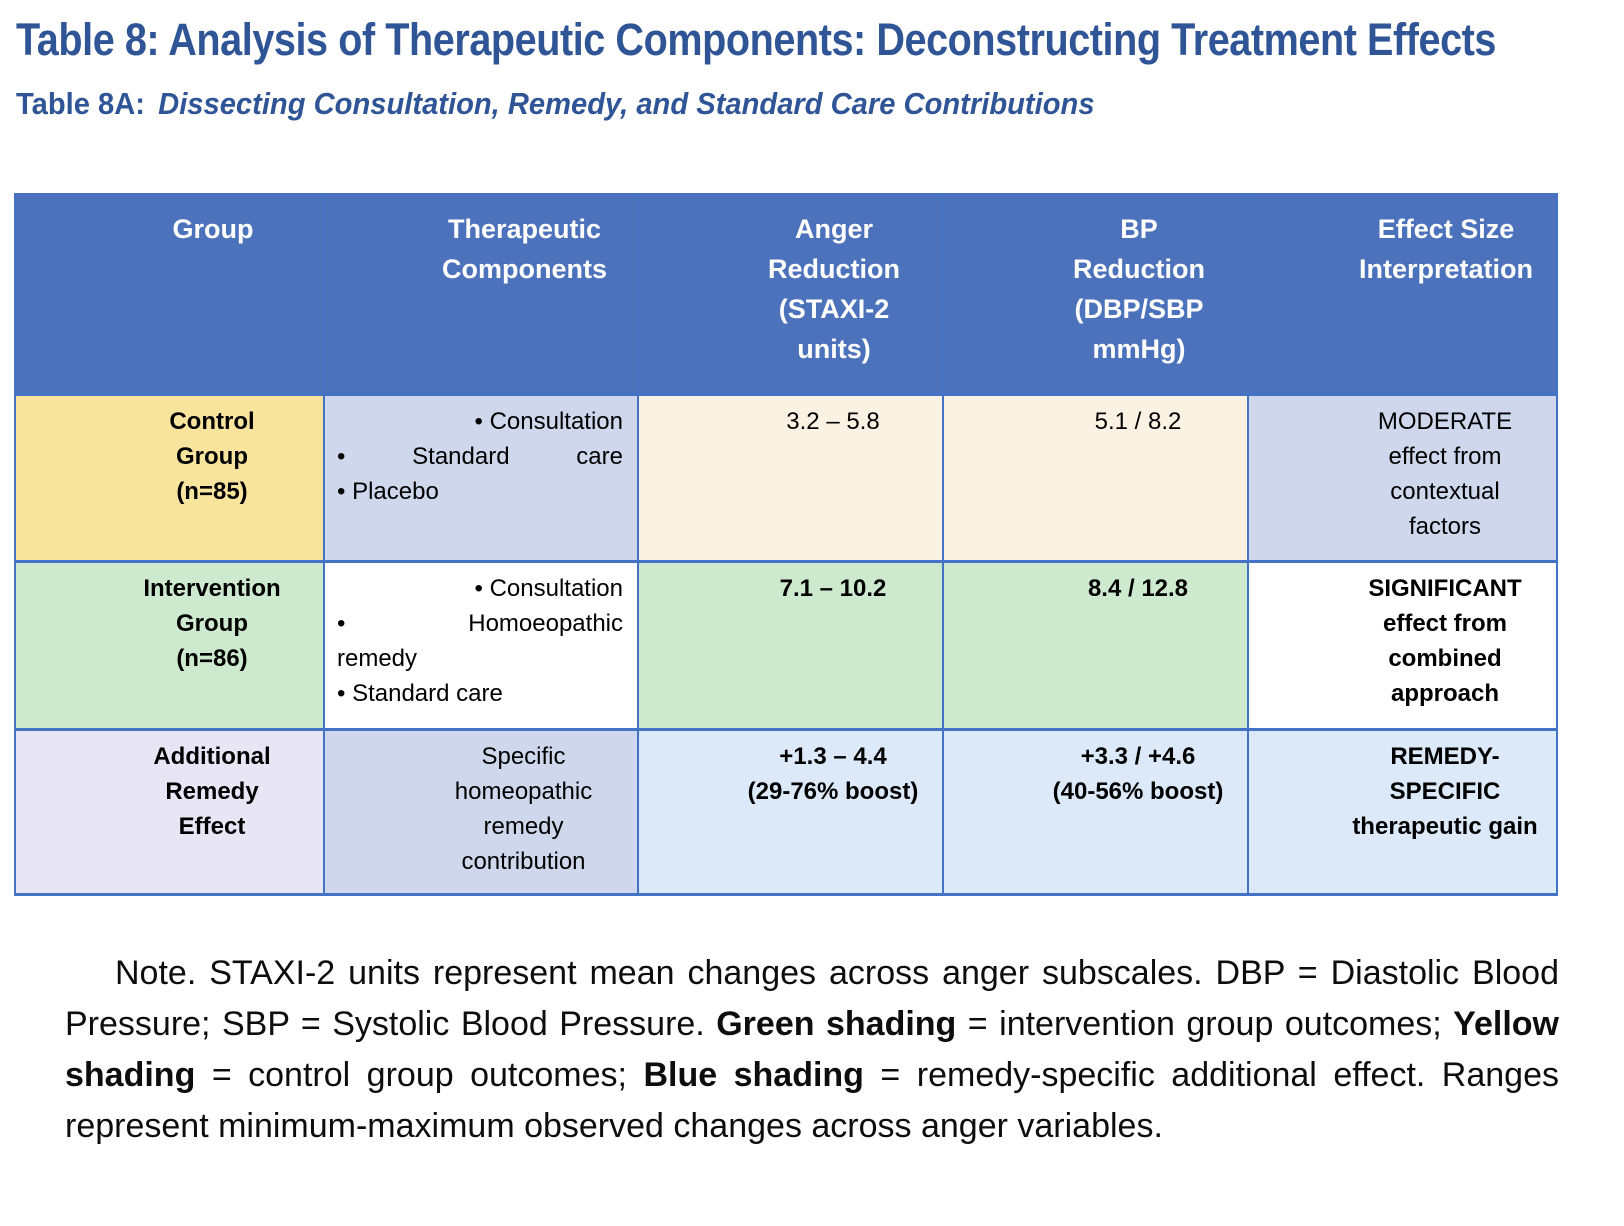 Image resolution: width=1624 pixels, height=1226 pixels. I want to click on header-group: Group, so click(169, 294).